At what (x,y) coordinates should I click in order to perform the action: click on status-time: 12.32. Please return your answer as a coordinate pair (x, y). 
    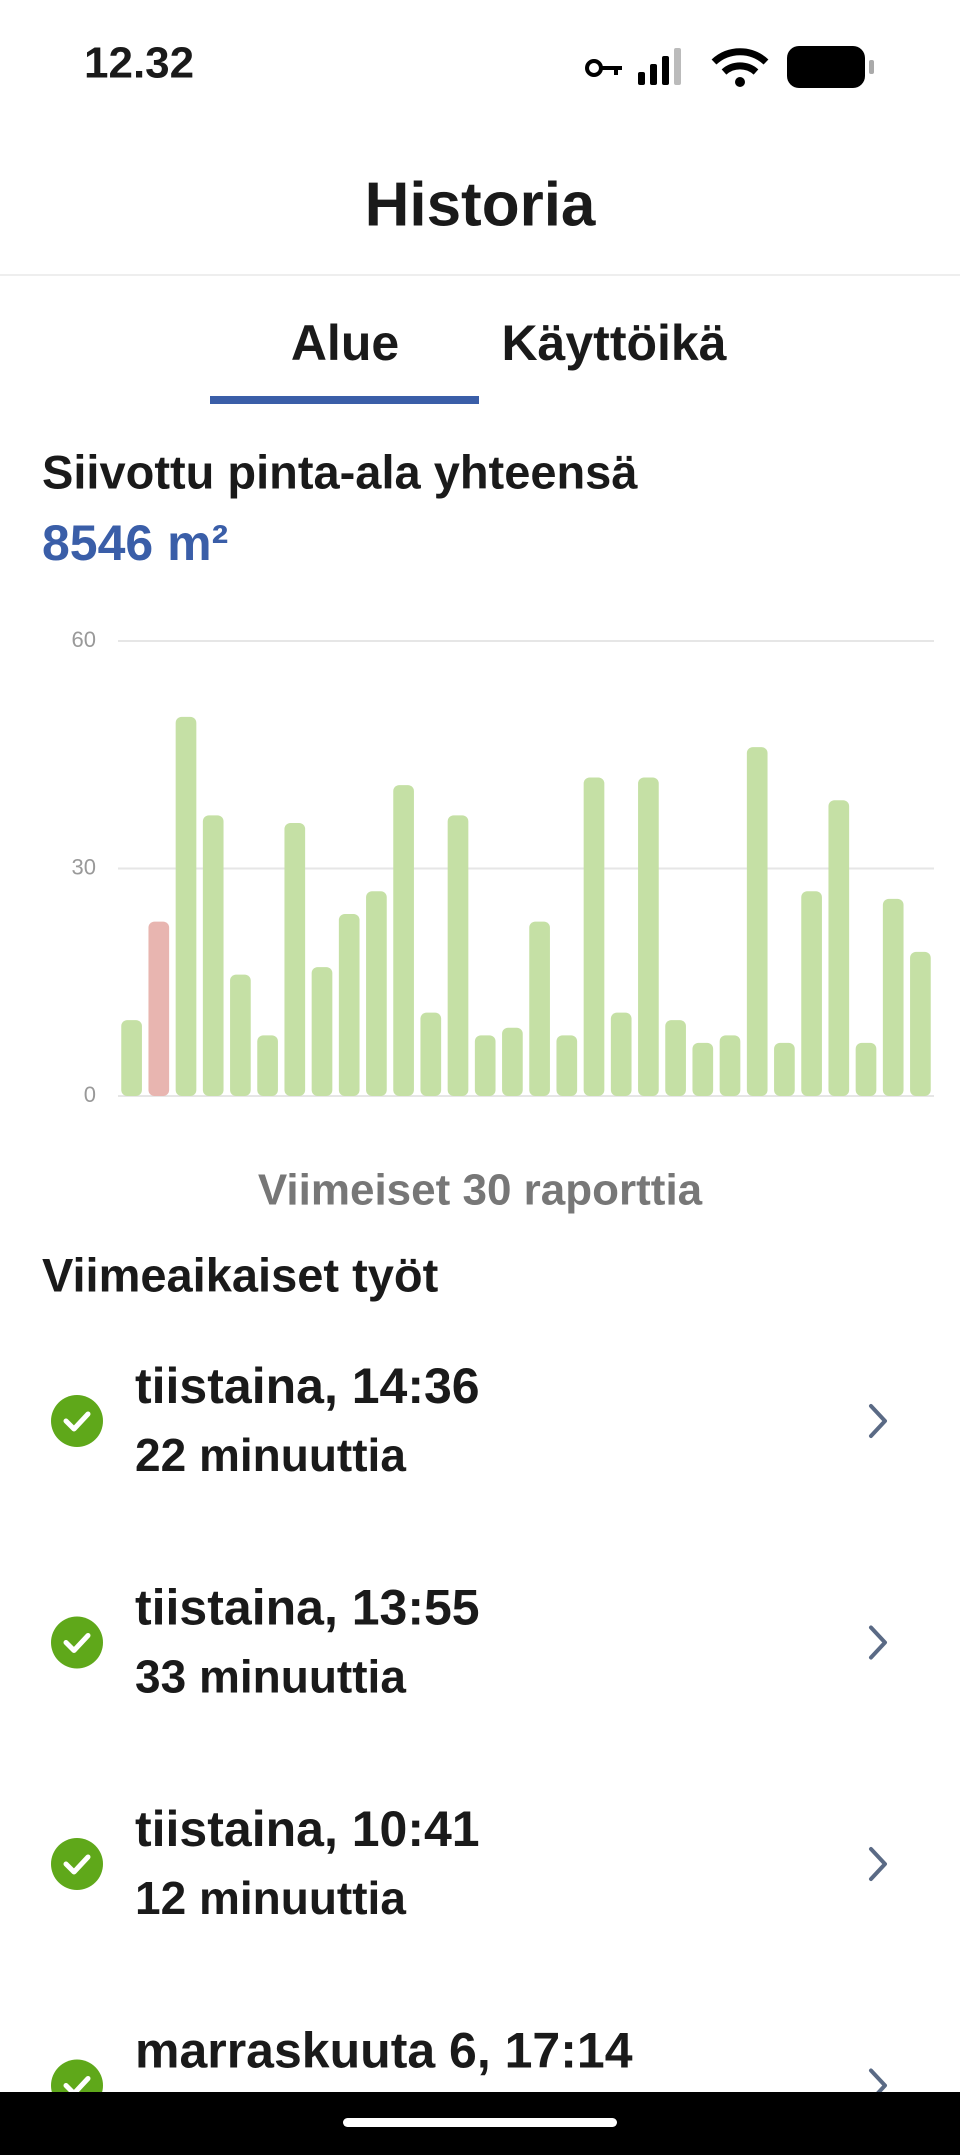
    Looking at the image, I should click on (139, 63).